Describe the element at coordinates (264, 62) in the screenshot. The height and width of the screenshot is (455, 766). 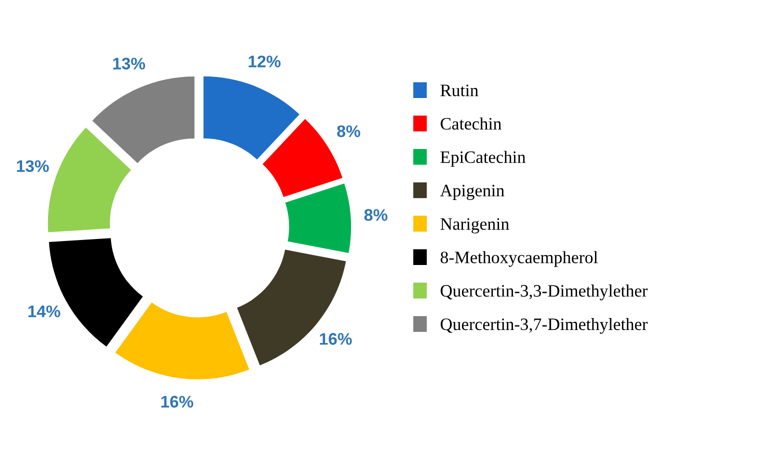
I see `data-label: 12%` at that location.